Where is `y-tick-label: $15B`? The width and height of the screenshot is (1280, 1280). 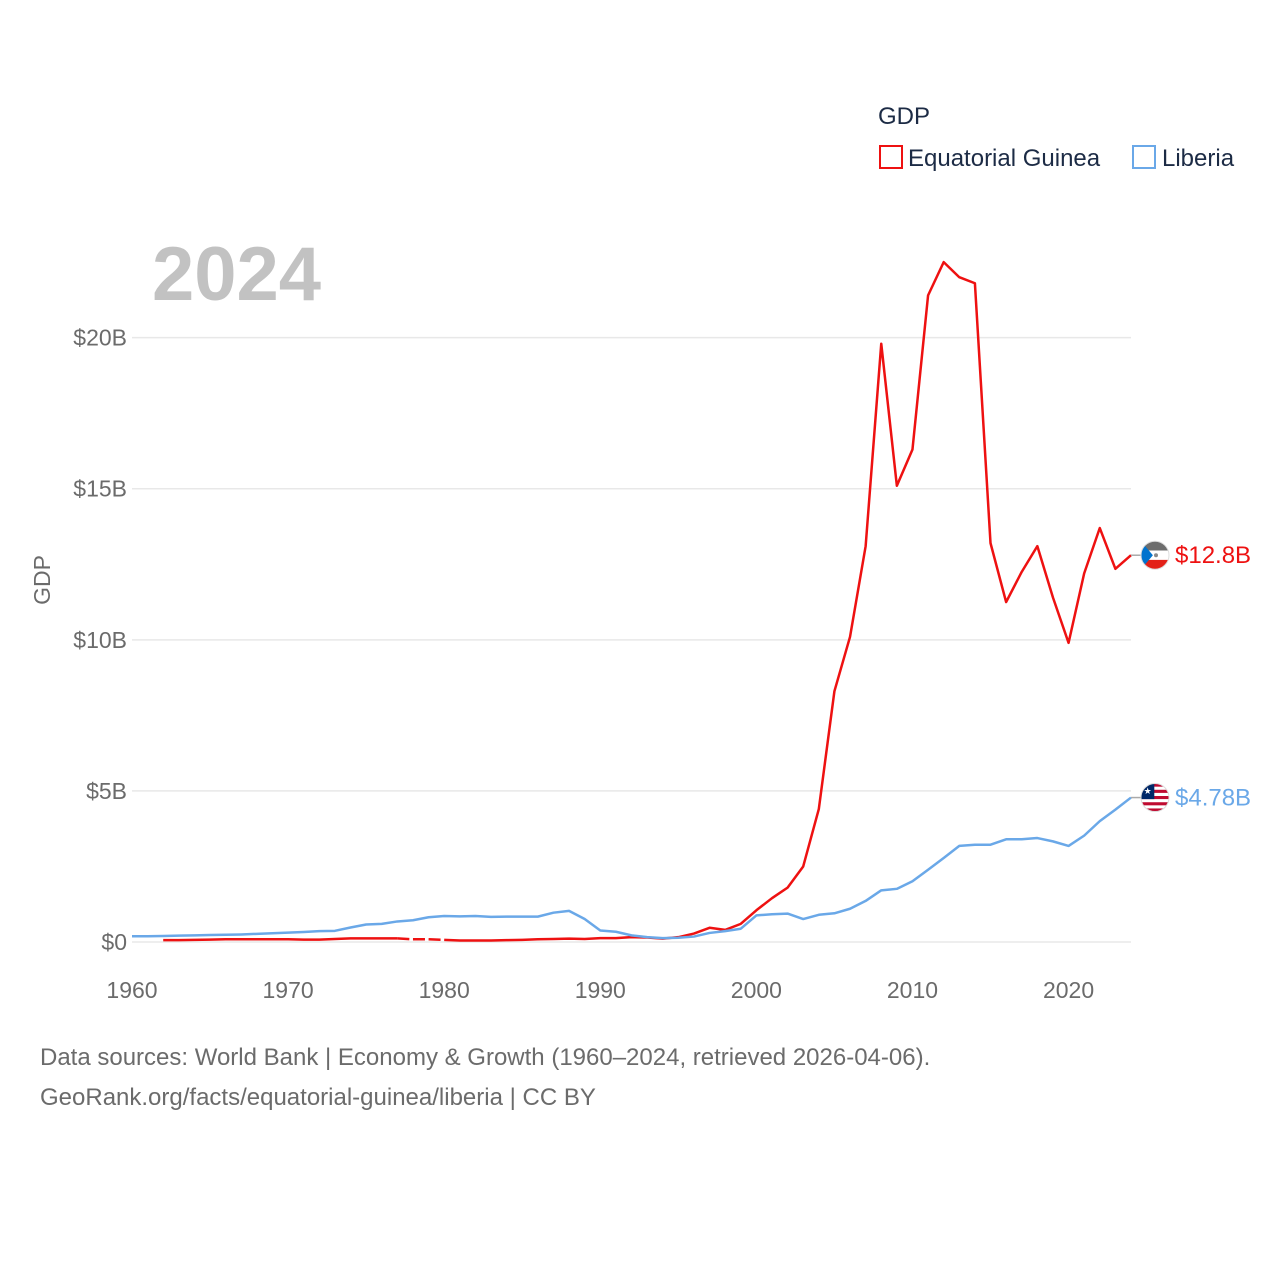
y-tick-label: $15B is located at coordinates (100, 489).